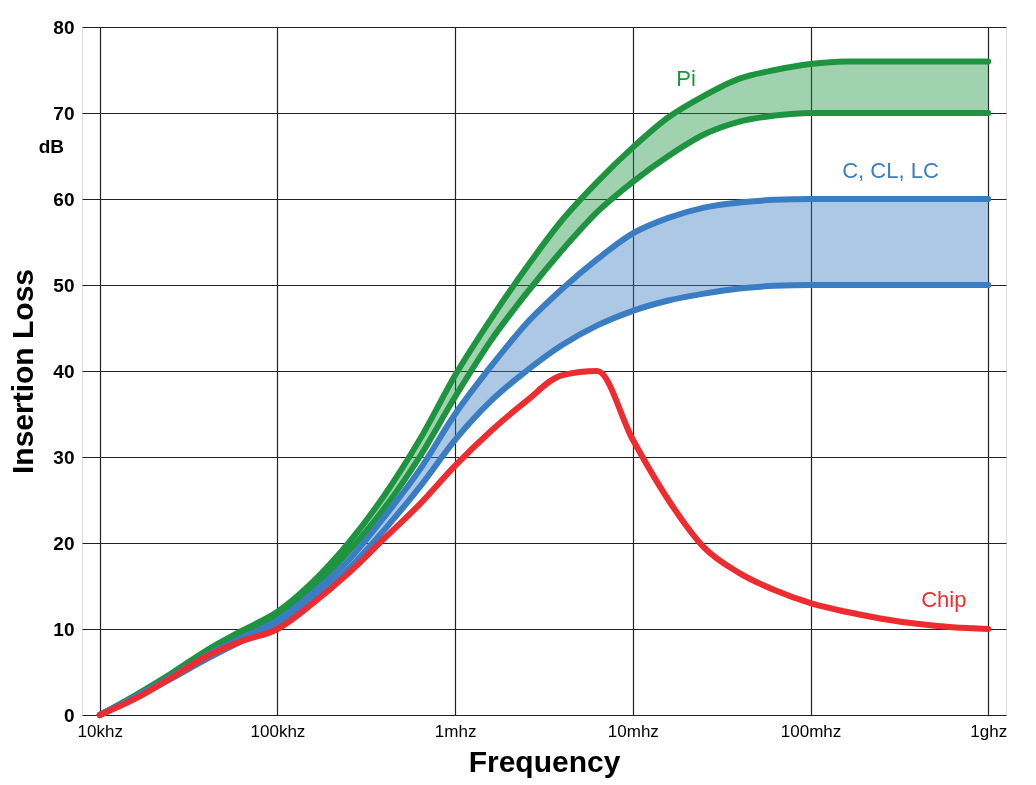  What do you see at coordinates (100, 731) in the screenshot?
I see `x-tick-label: 10khz` at bounding box center [100, 731].